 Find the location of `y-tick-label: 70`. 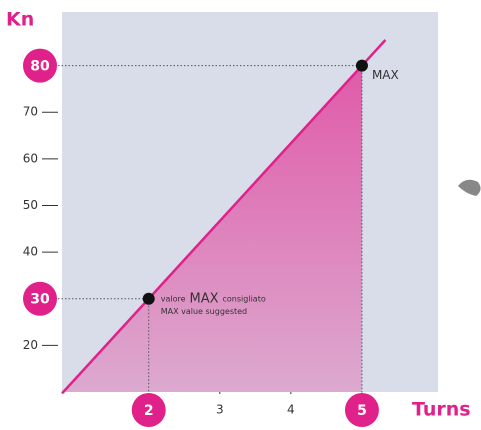

y-tick-label: 70 is located at coordinates (30, 112).